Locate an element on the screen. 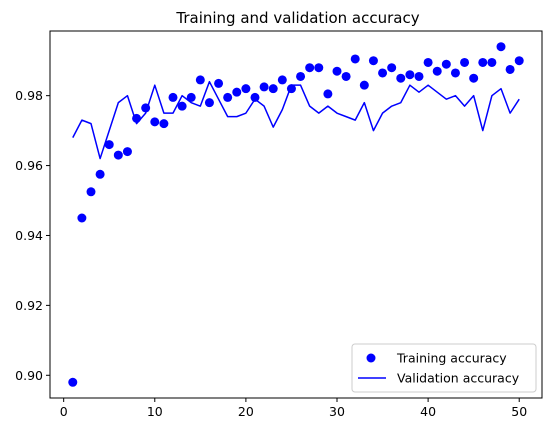  y-tick-label: 0.92 is located at coordinates (29, 305).